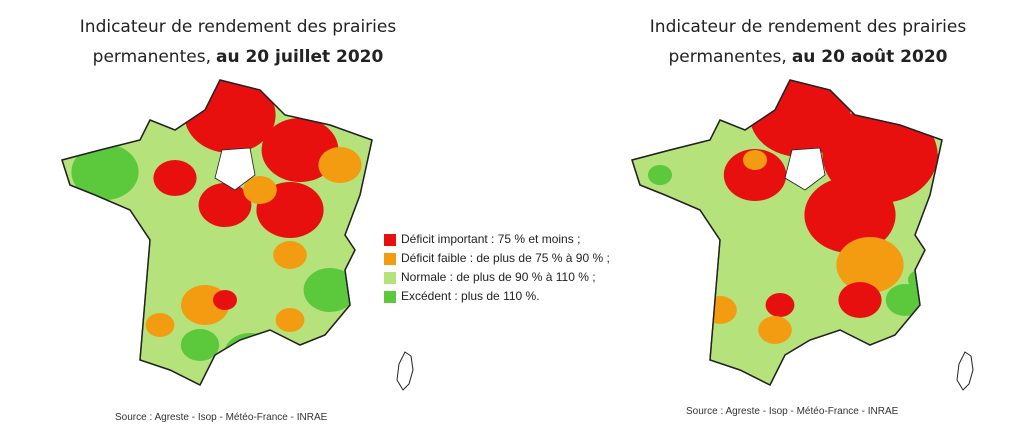 Image resolution: width=1024 pixels, height=439 pixels. Describe the element at coordinates (498, 277) in the screenshot. I see `legend-label: Normale : de plus de 90 % à 110 % ;` at that location.